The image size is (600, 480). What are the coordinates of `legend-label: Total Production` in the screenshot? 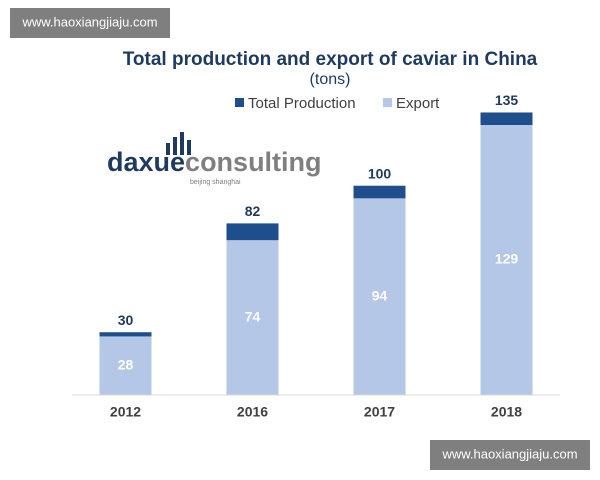 It's located at (302, 103).